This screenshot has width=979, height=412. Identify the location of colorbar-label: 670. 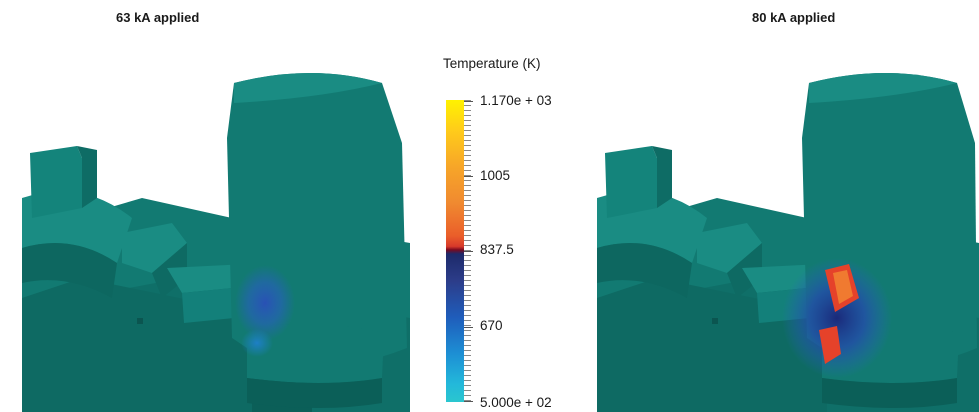
(491, 325).